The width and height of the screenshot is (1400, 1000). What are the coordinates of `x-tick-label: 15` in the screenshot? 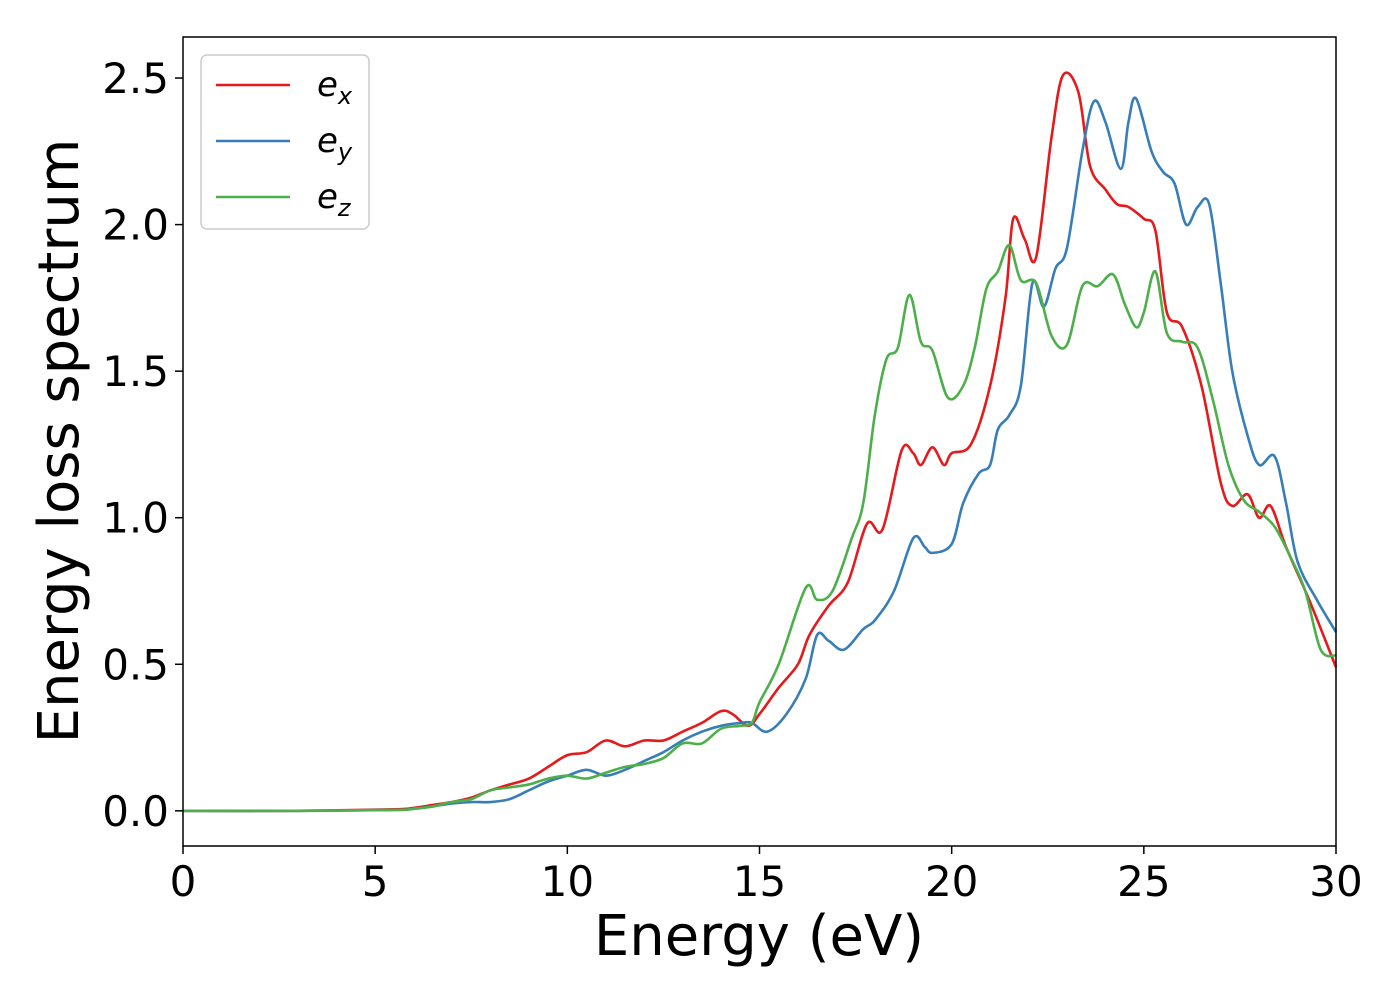 It's located at (759, 881).